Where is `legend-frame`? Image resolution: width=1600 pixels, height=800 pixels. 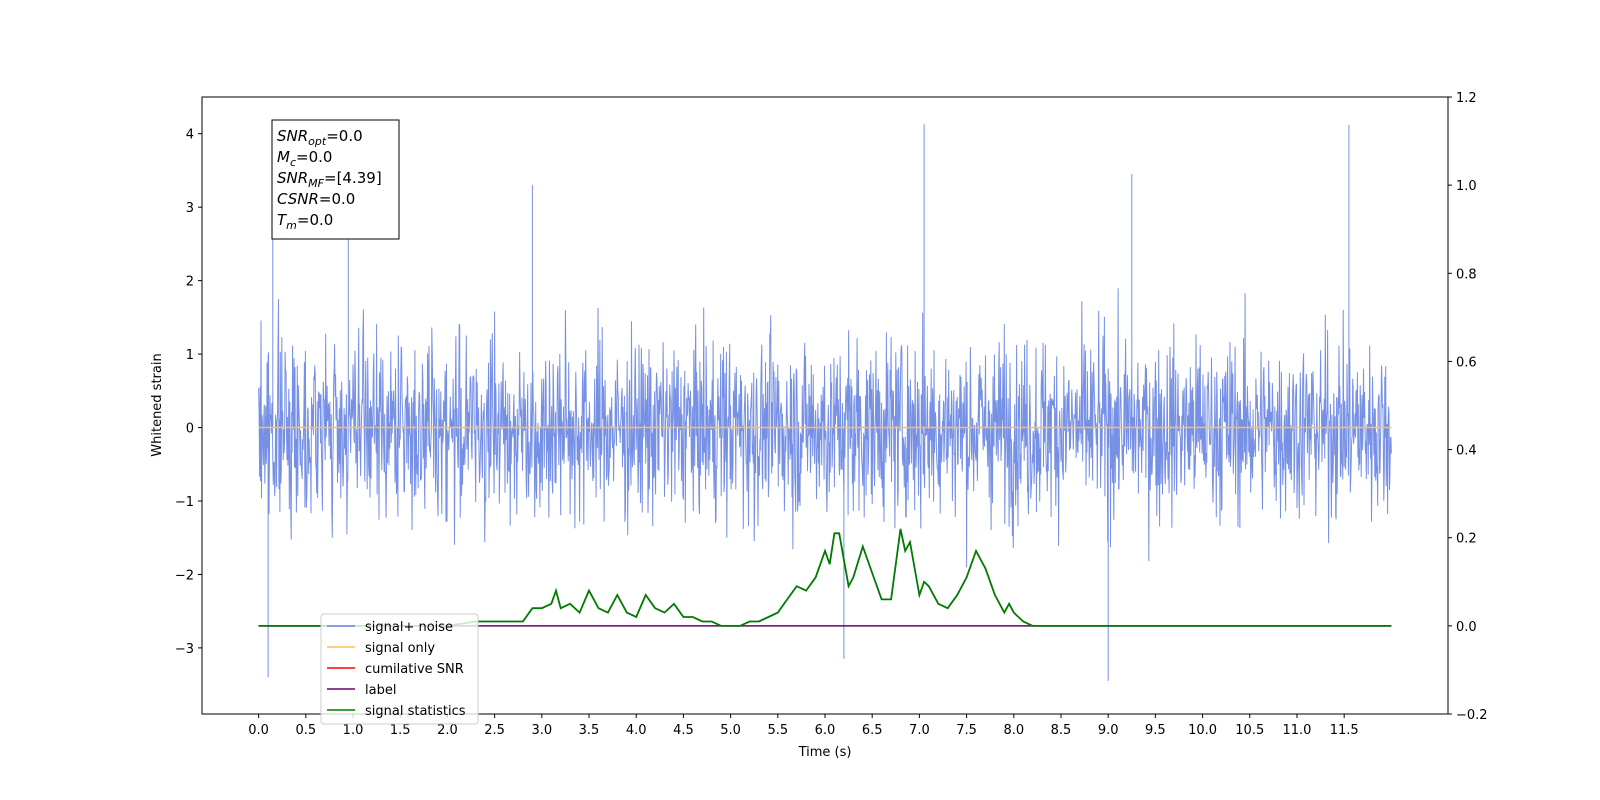
legend-frame is located at coordinates (399, 669).